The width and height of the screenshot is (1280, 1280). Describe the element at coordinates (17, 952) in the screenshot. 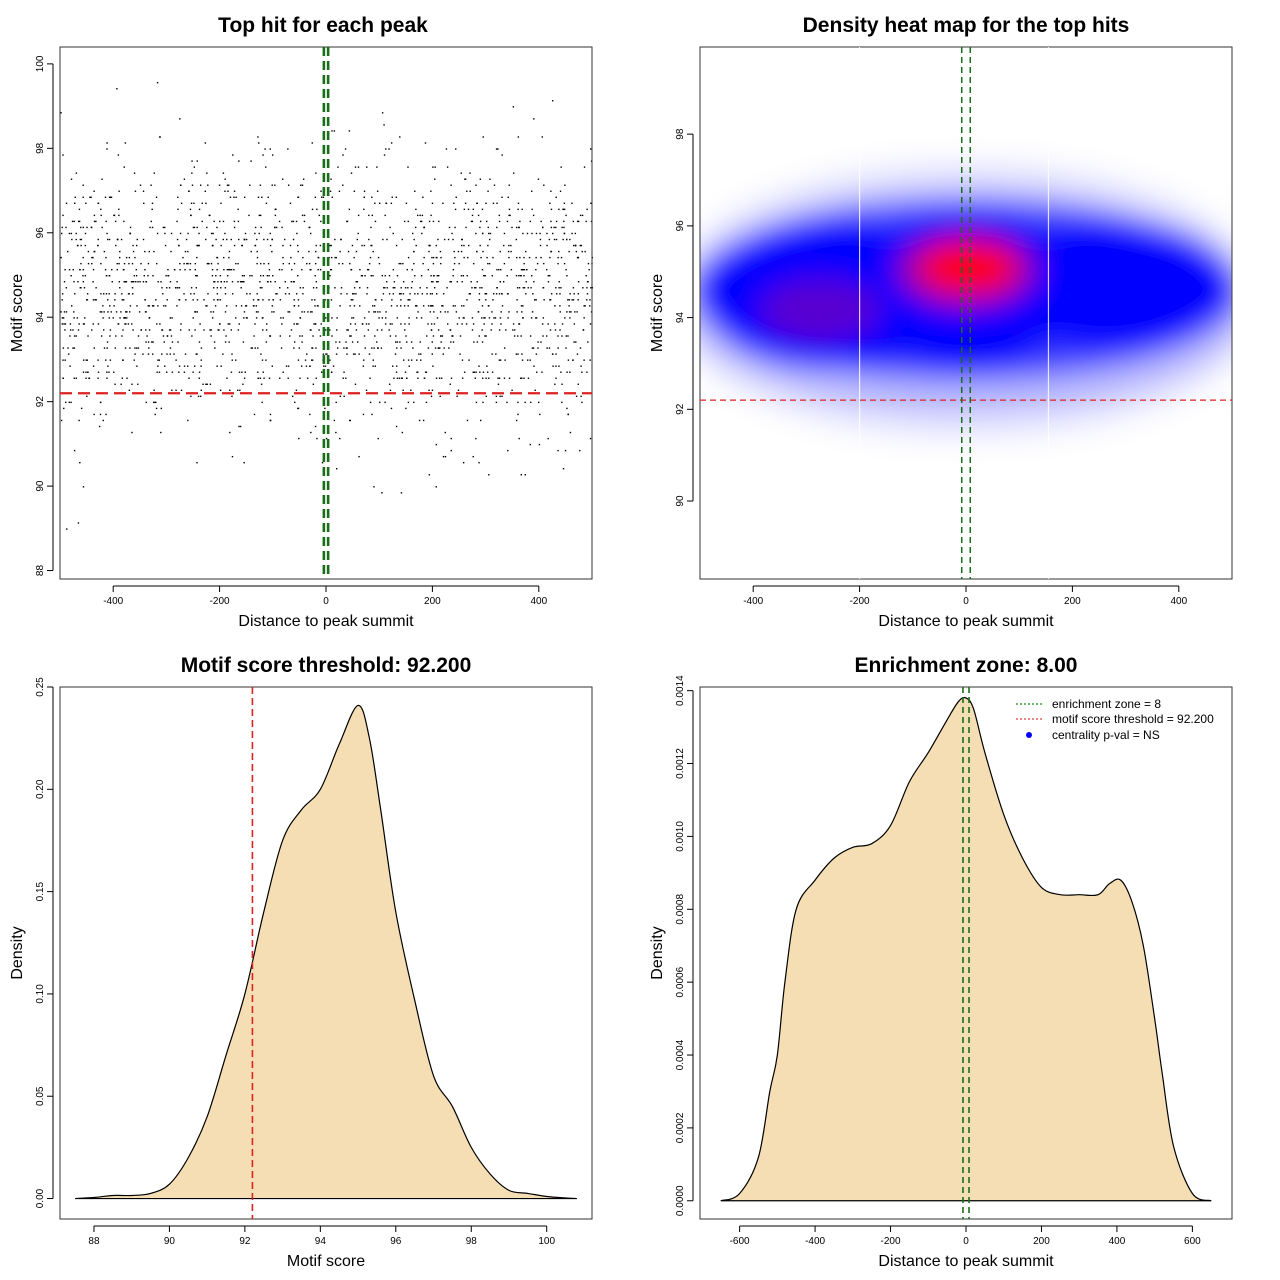

I see `y-axis-label: Density` at that location.